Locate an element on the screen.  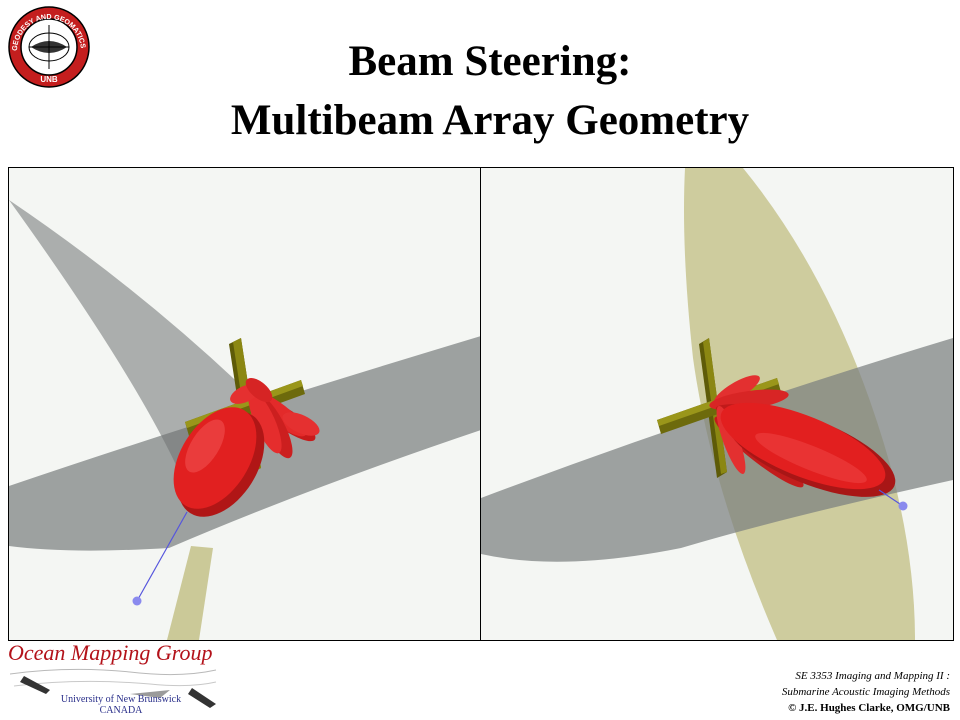
course-line2: Submarine Acoustic Imaging Methods is located at coordinates (865, 692).